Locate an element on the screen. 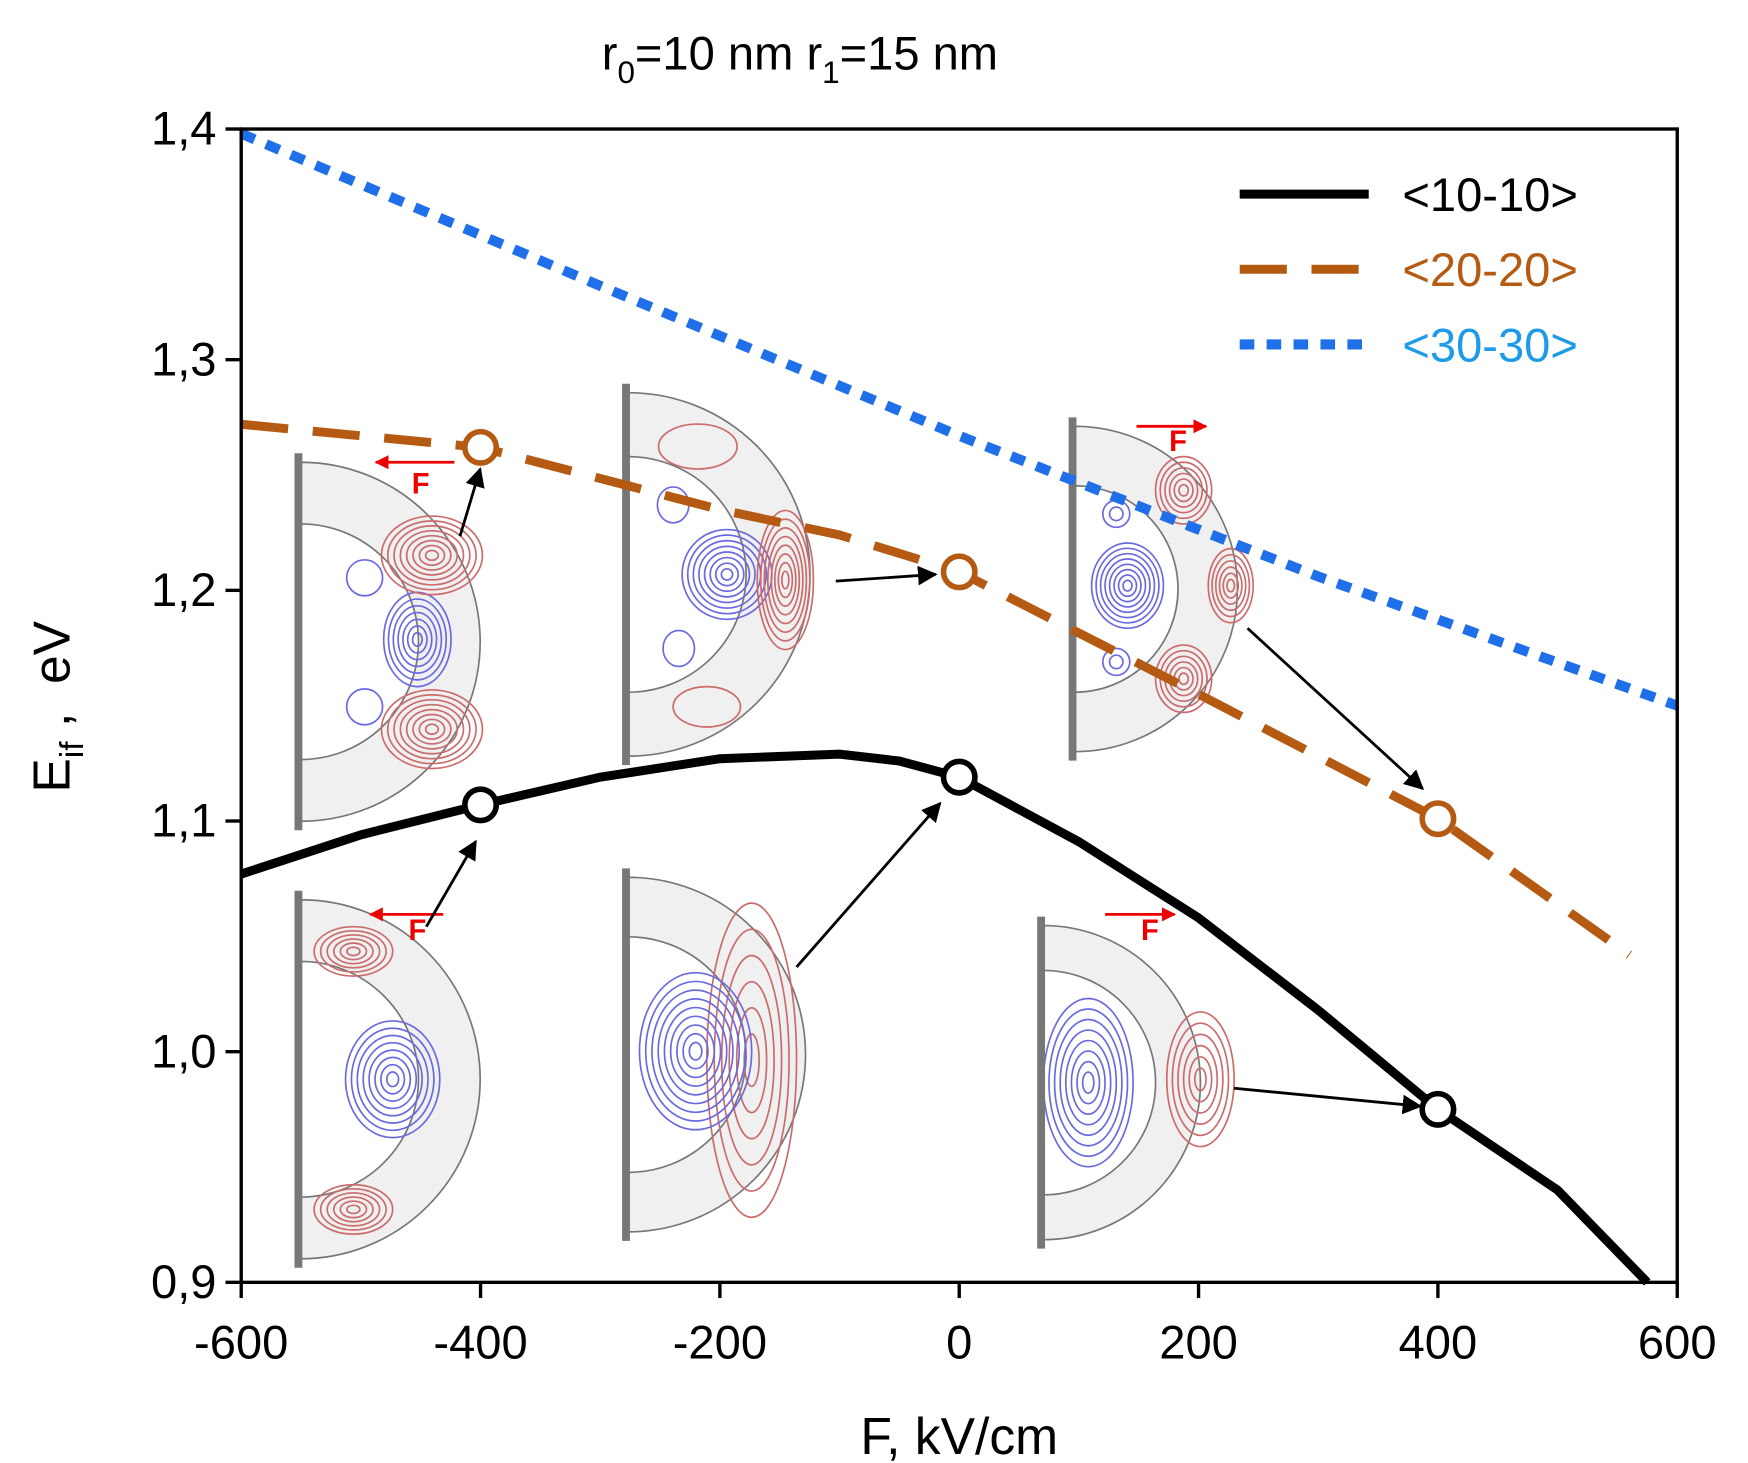  x-axis-label: F, kV/cm is located at coordinates (959, 1435).